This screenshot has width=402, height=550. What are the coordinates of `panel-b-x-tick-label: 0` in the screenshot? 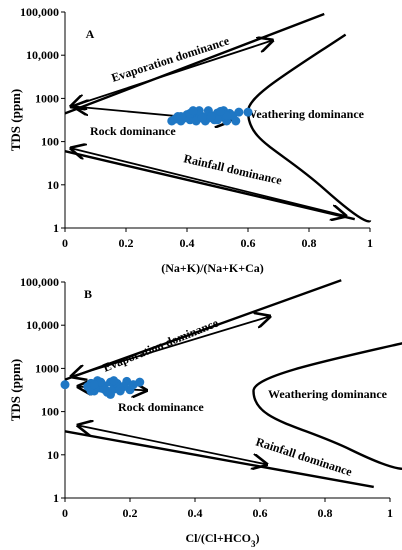 It's located at (65, 513).